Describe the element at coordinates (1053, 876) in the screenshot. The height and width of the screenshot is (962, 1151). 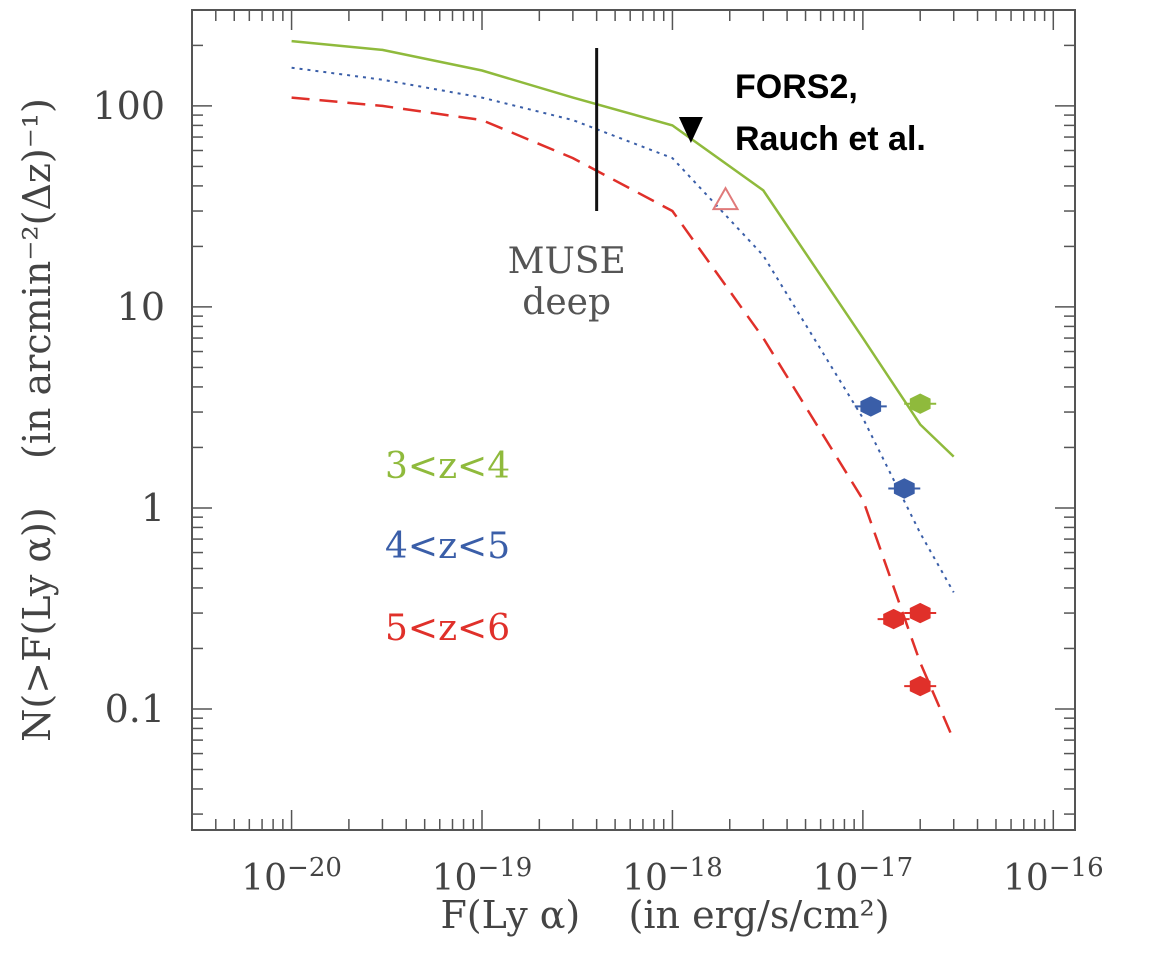
I see `x-tick-label: 10−16` at that location.